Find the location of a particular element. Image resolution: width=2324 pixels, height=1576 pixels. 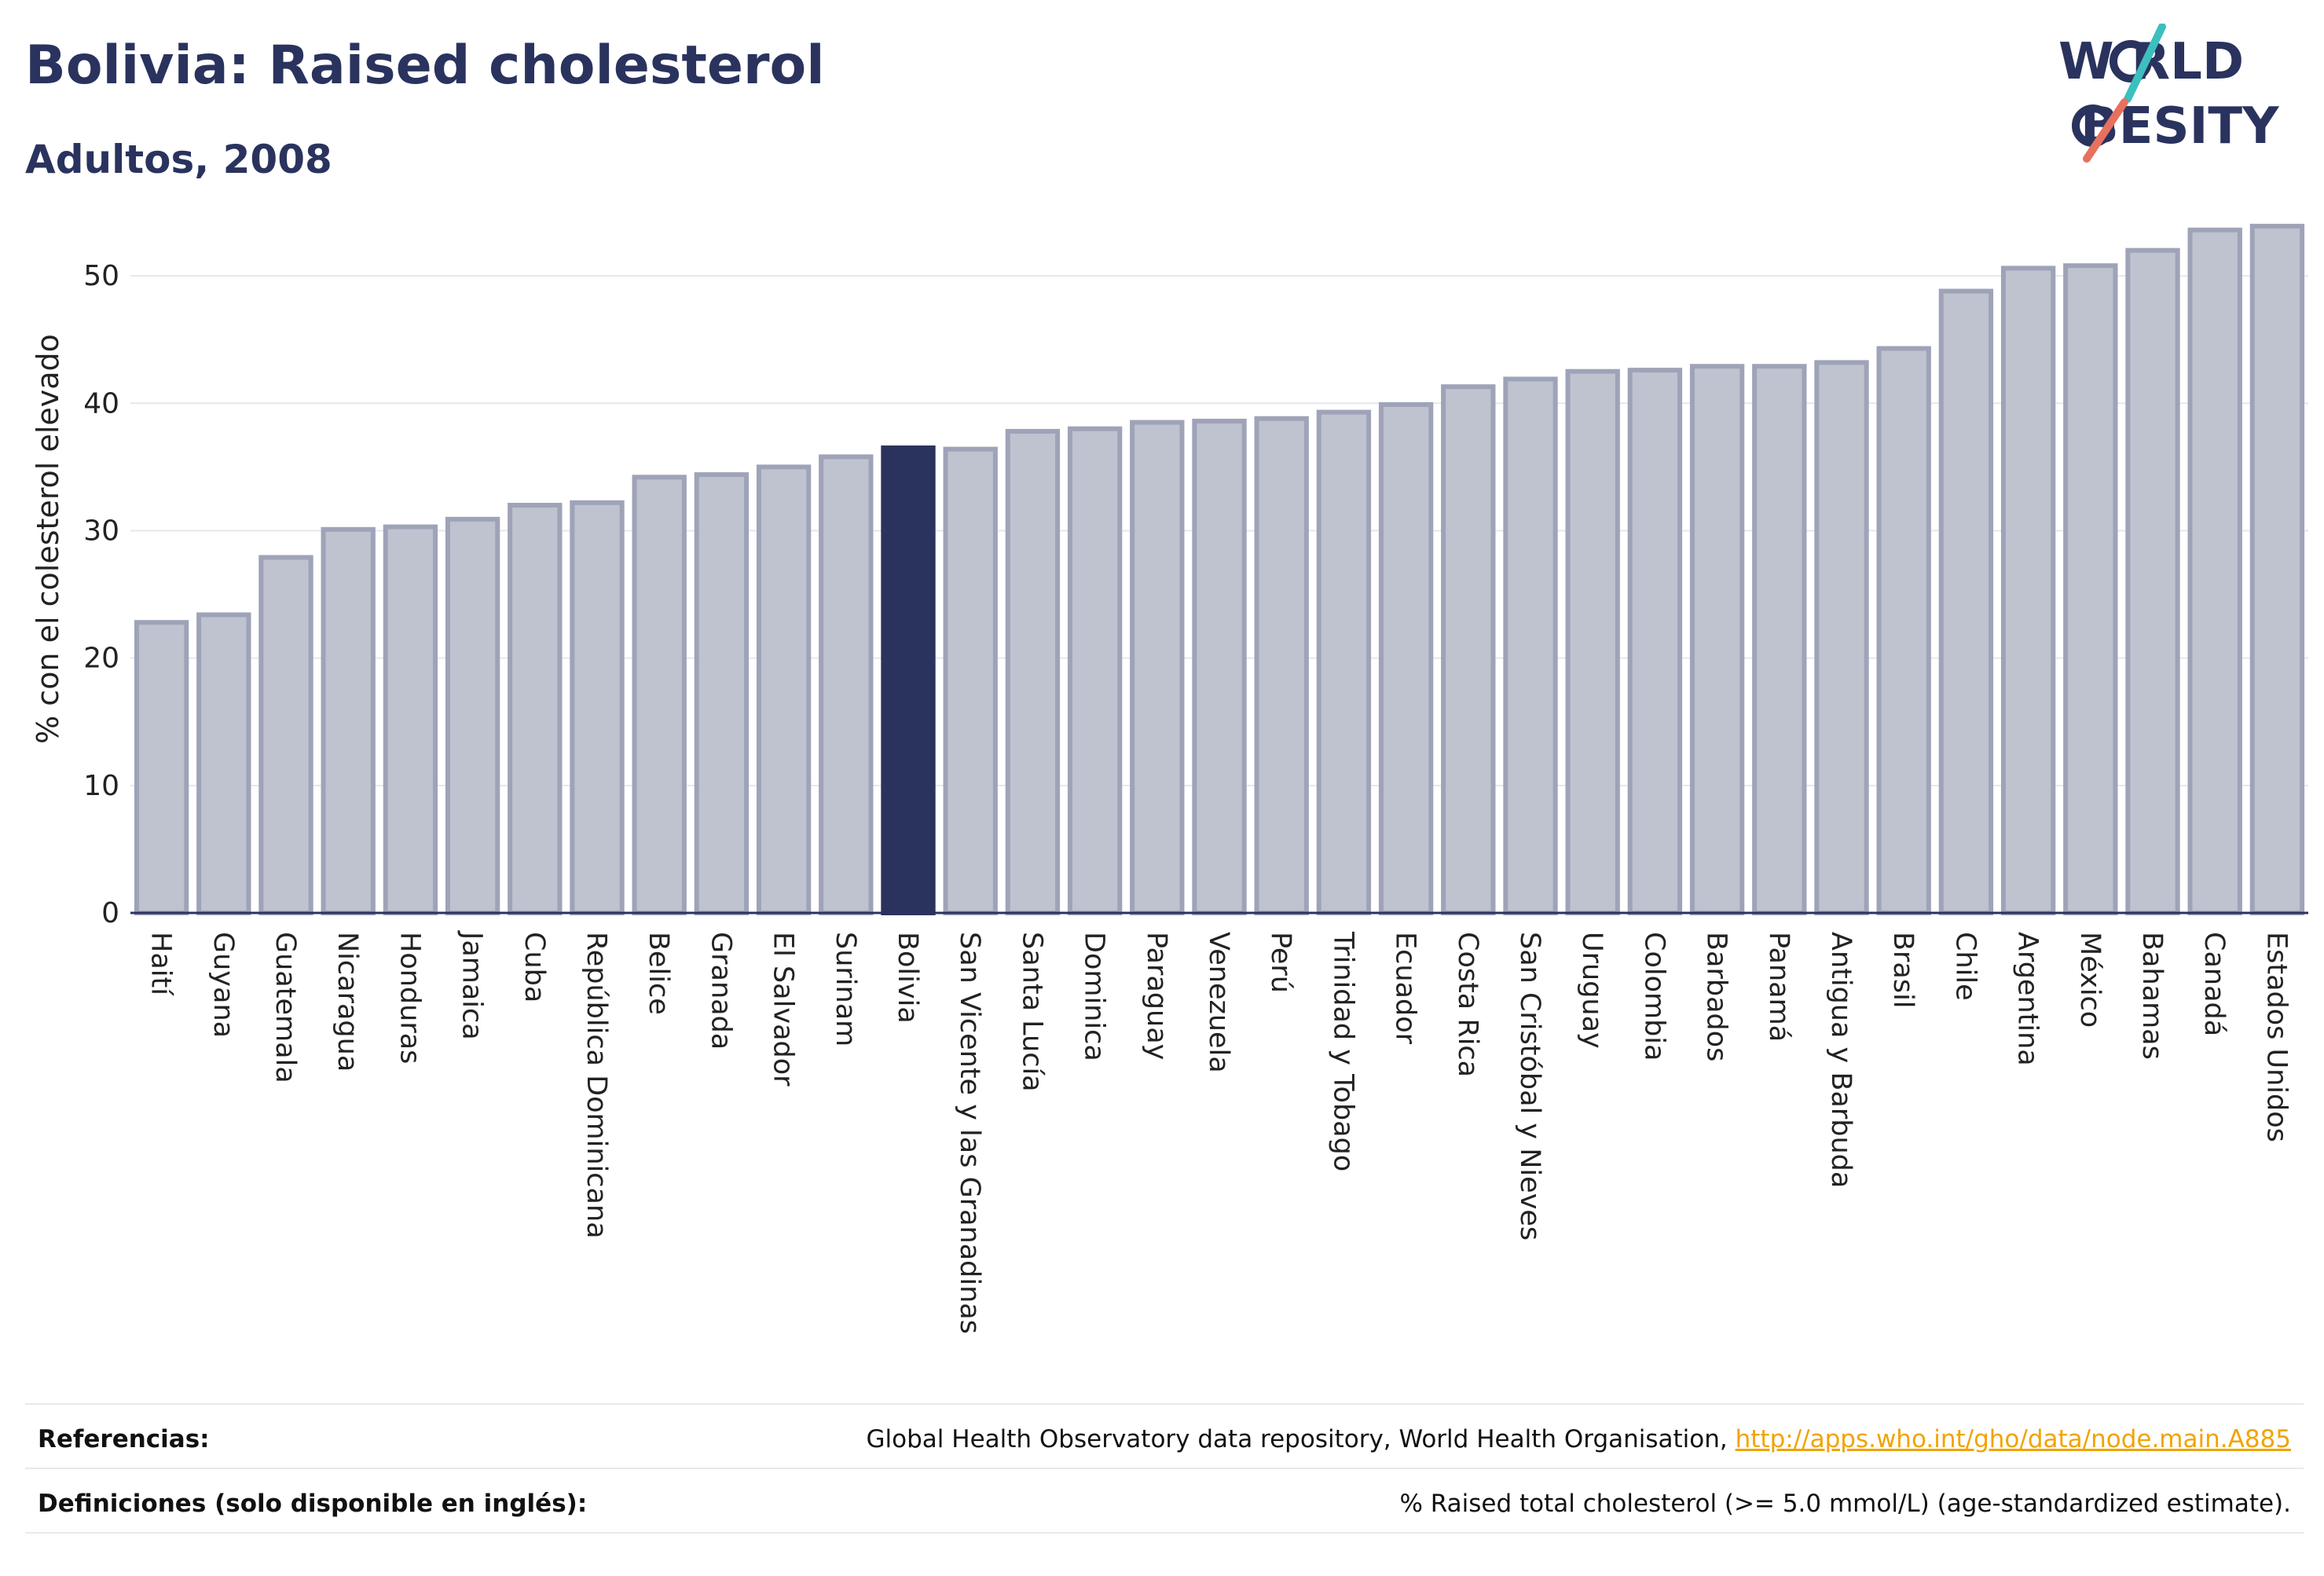

x-tick-label: Honduras is located at coordinates (409, 998).